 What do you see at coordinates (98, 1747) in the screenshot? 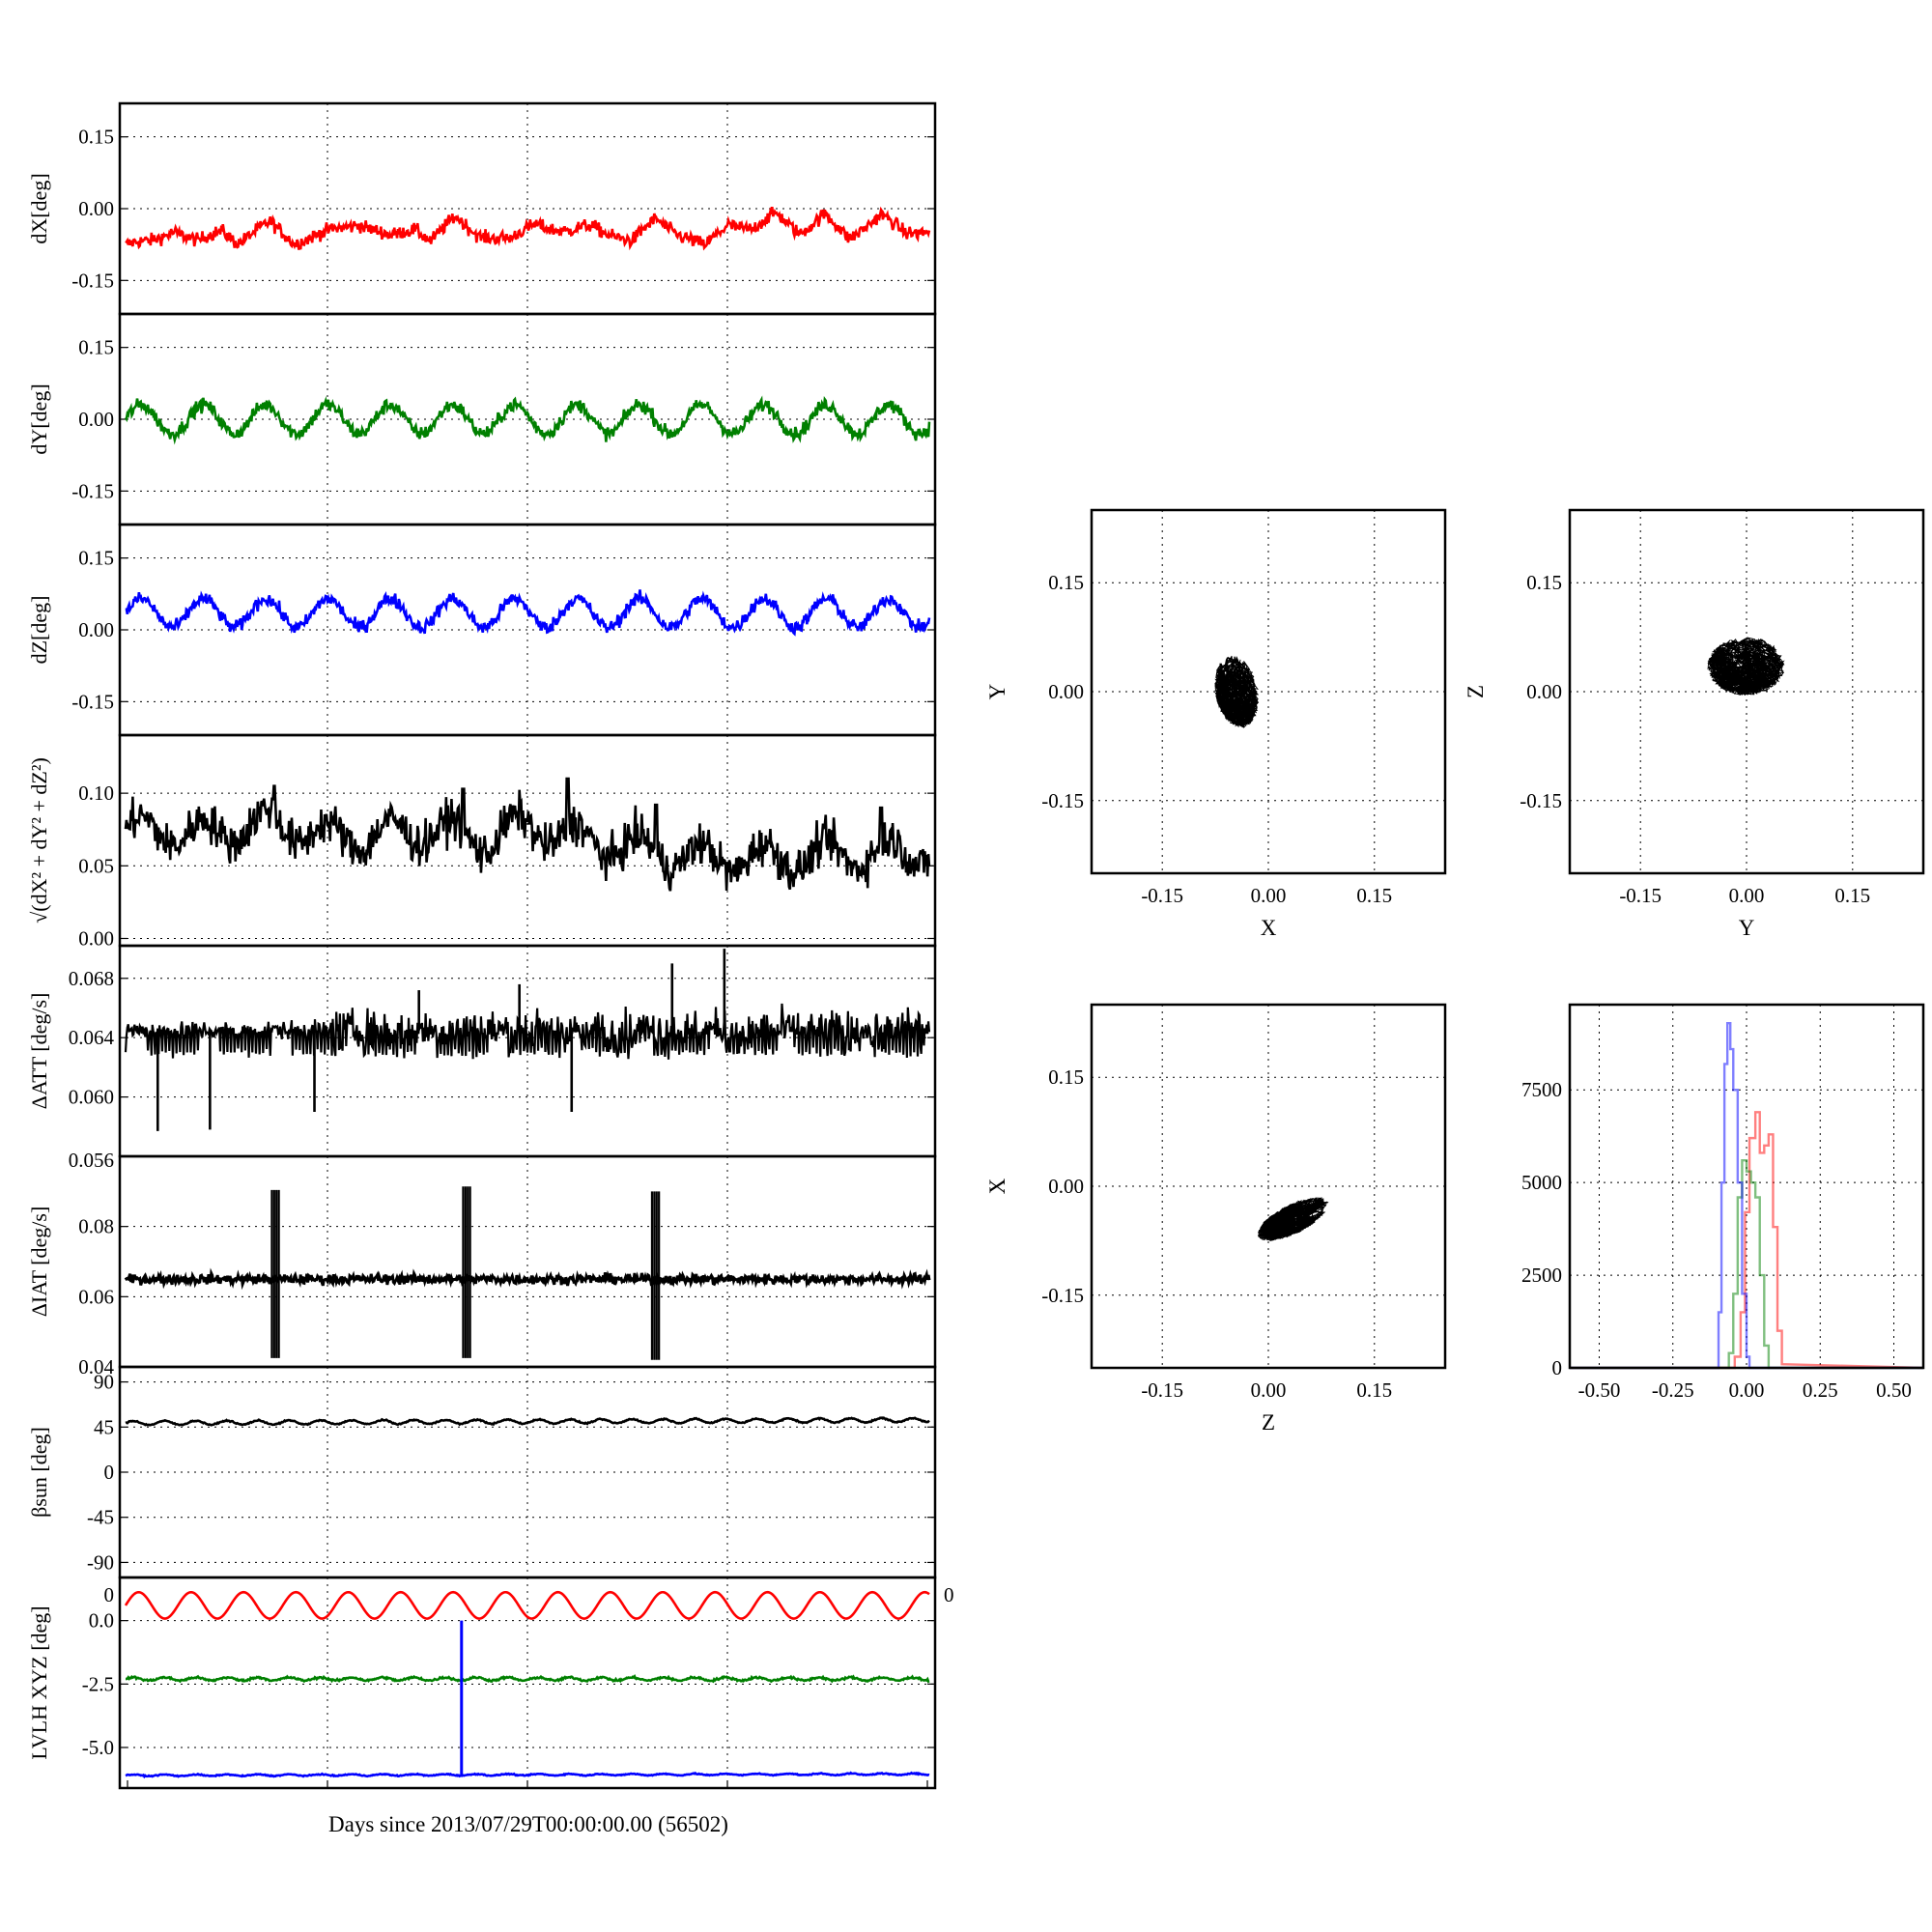
I see `y-tick-label: -5.0` at bounding box center [98, 1747].